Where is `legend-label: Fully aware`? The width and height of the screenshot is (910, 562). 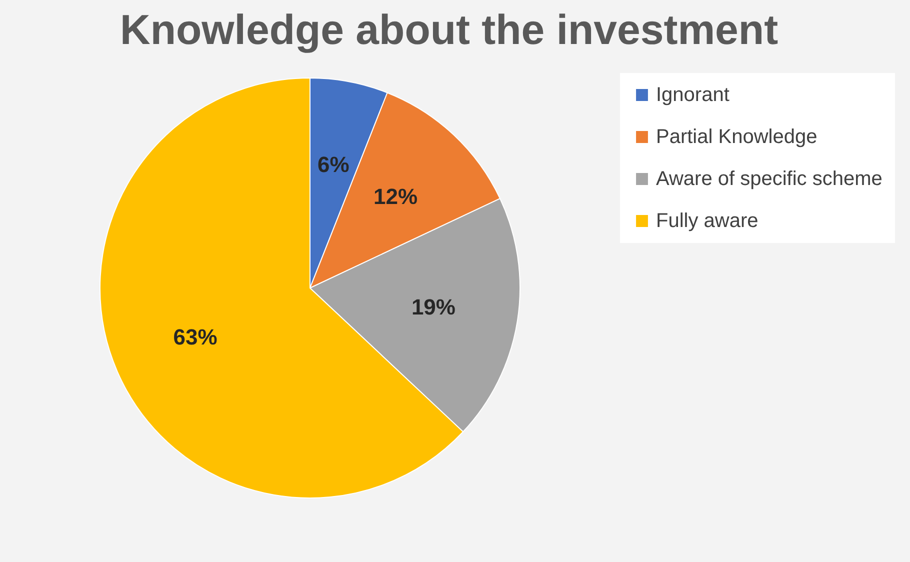
legend-label: Fully aware is located at coordinates (707, 221).